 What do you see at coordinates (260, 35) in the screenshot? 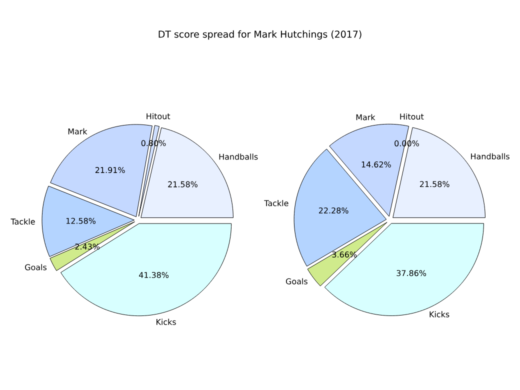
I see `chart-title: DT score spread for Mark Hutchings (2017)` at bounding box center [260, 35].